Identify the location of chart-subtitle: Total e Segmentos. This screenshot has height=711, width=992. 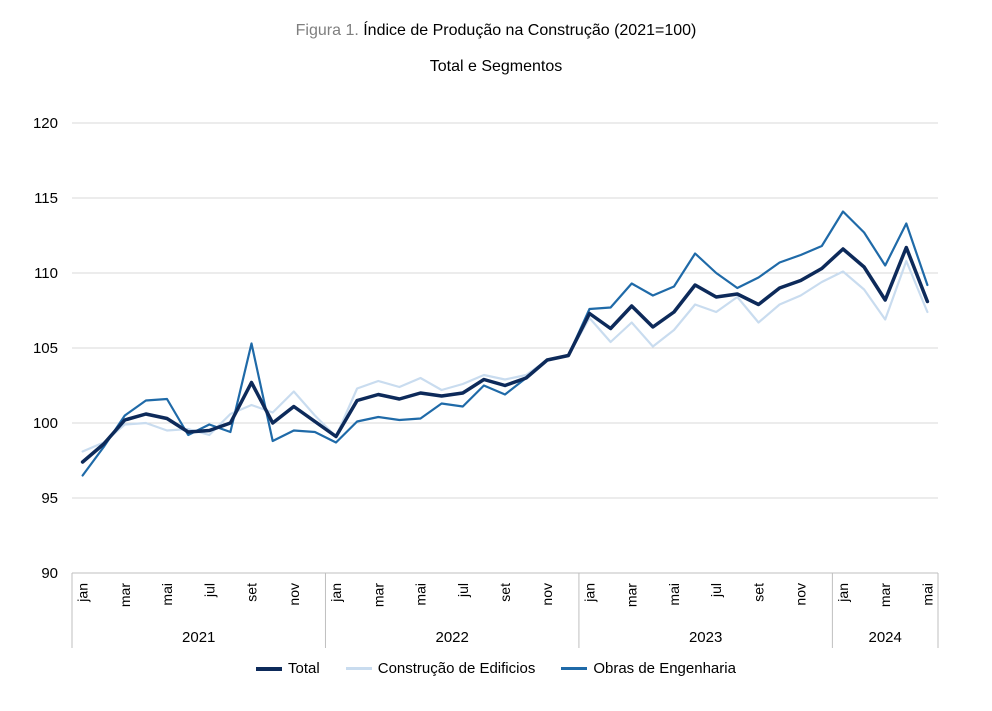
(496, 66).